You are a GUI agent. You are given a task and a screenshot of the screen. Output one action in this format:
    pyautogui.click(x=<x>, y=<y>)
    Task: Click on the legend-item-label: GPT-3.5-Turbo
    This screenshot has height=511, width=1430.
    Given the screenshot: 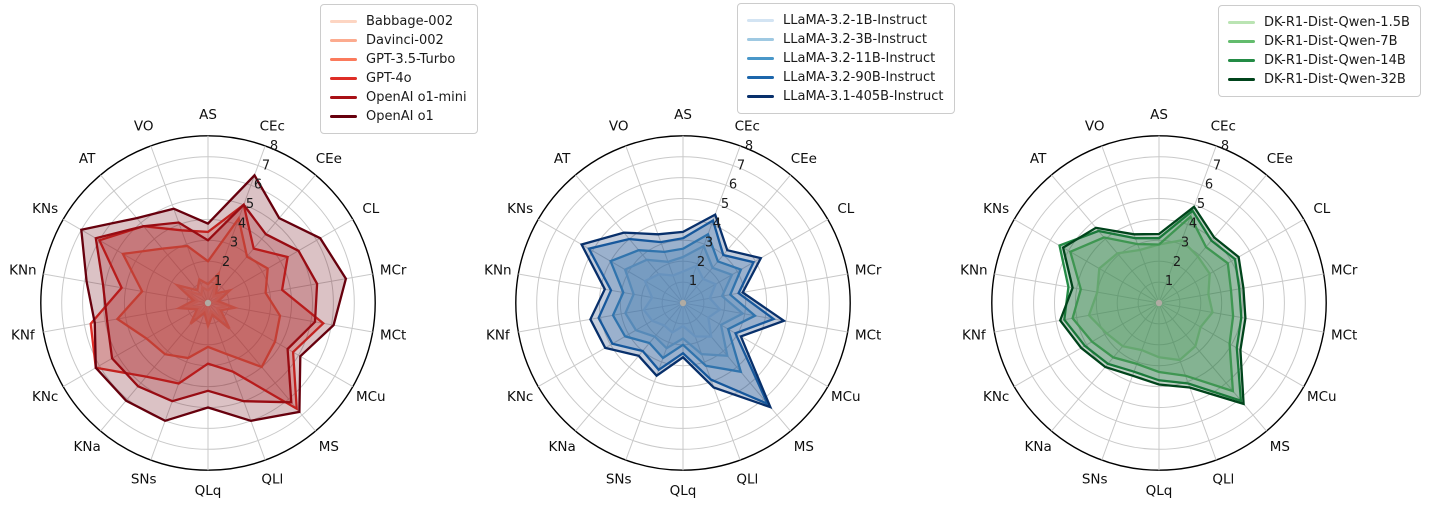 What is the action you would take?
    pyautogui.click(x=411, y=59)
    